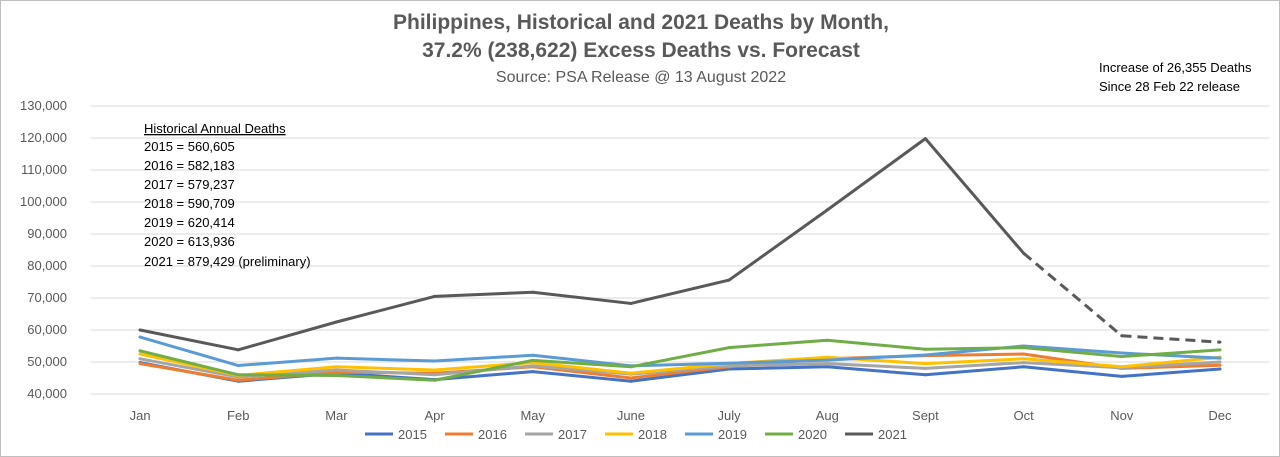  I want to click on data-point-2020-Sept, so click(925, 349).